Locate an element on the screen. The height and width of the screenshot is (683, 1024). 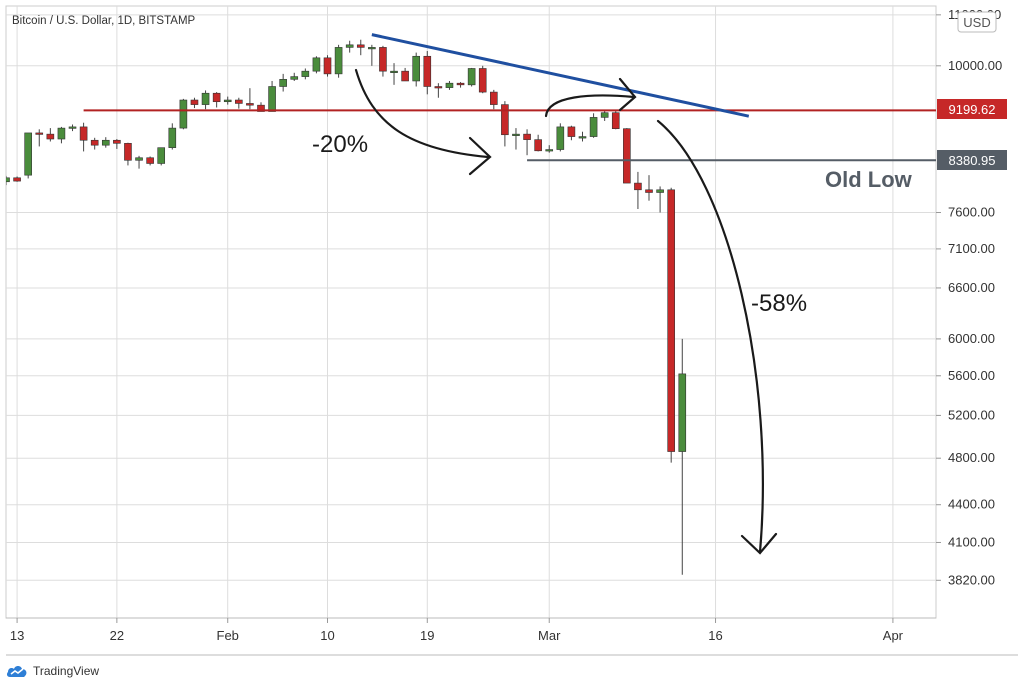
bounce-arrow is located at coordinates (590, 106).